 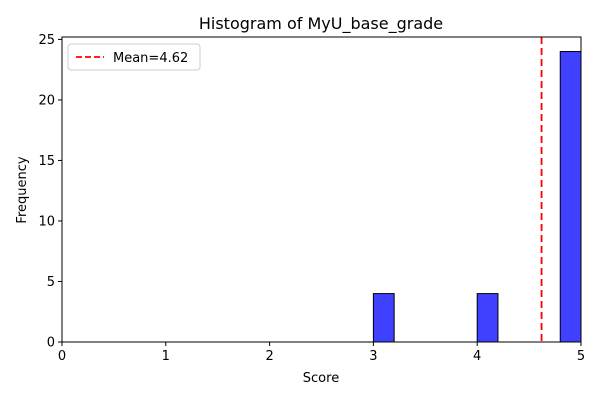 What do you see at coordinates (46, 221) in the screenshot?
I see `y-tick-label: 10` at bounding box center [46, 221].